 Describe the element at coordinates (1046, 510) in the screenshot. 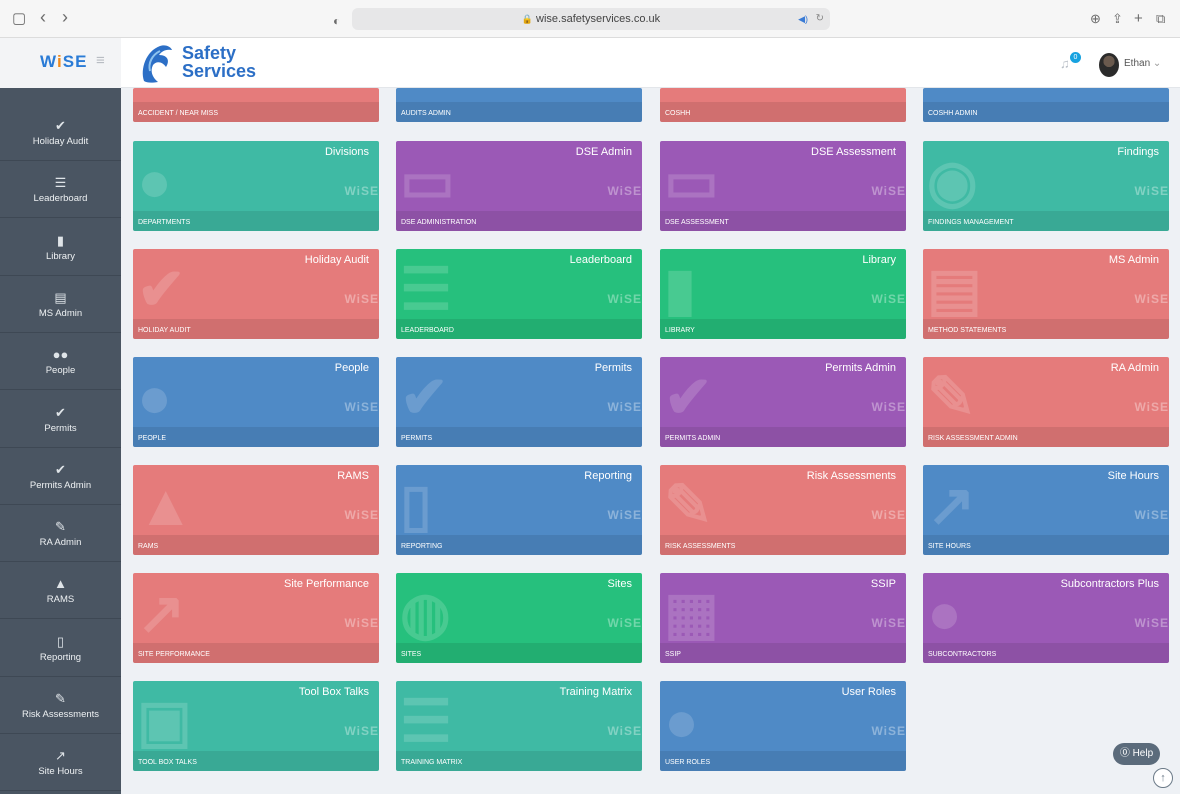

I see `tile-site-hours: ↗ Site Hours WiSE SITE HOURS` at that location.